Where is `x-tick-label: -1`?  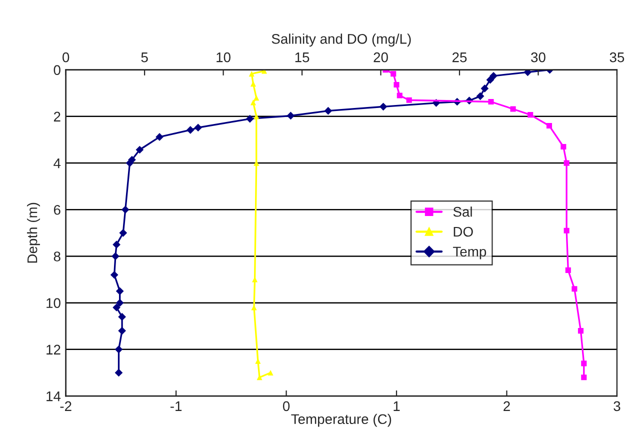
x-tick-label: -1 is located at coordinates (176, 406).